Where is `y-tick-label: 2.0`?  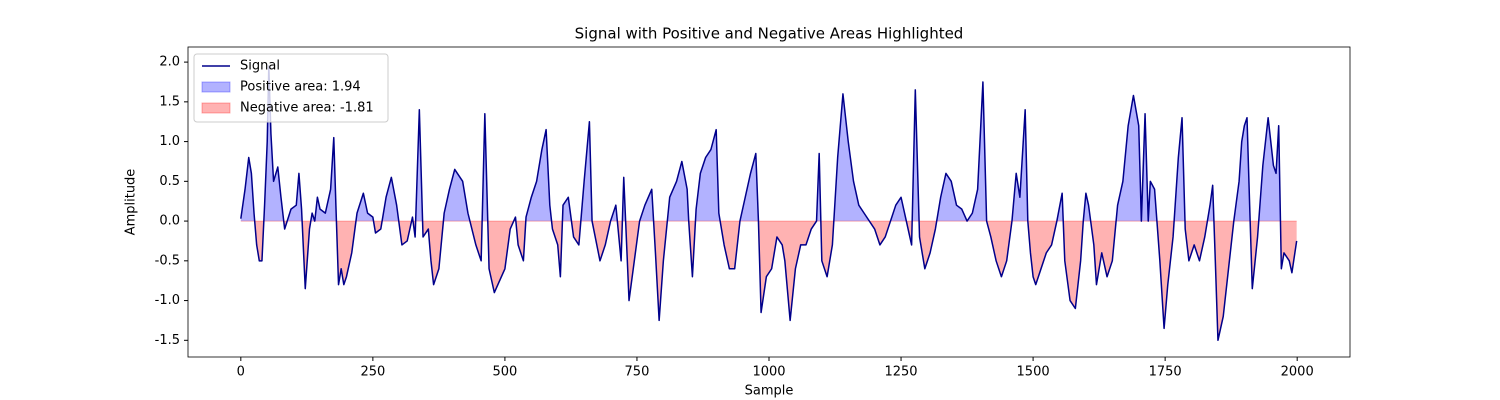
y-tick-label: 2.0 is located at coordinates (169, 62).